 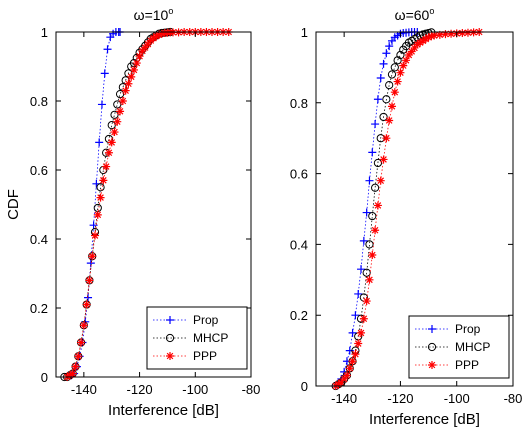 I want to click on legend-box, so click(x=197, y=338).